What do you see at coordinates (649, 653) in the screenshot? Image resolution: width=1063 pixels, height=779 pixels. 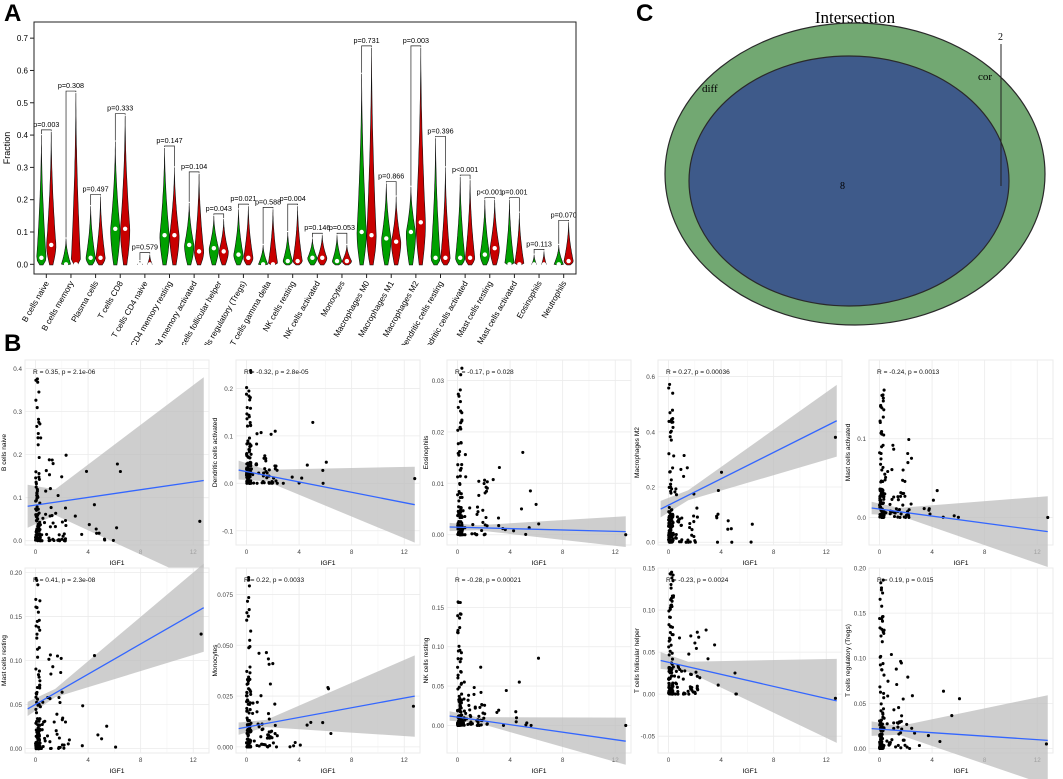 I see `scatter-y-tick-label: 0.05` at bounding box center [649, 653].